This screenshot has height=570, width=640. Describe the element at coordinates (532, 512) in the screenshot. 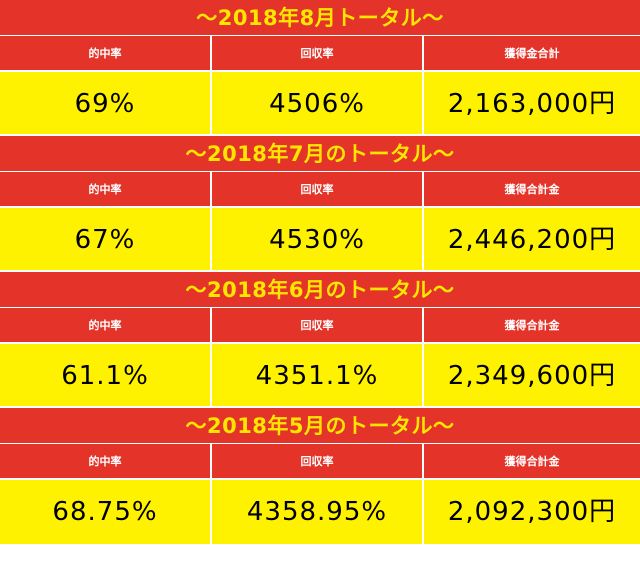

I see `value-total-winnings: 2,092,300円` at that location.